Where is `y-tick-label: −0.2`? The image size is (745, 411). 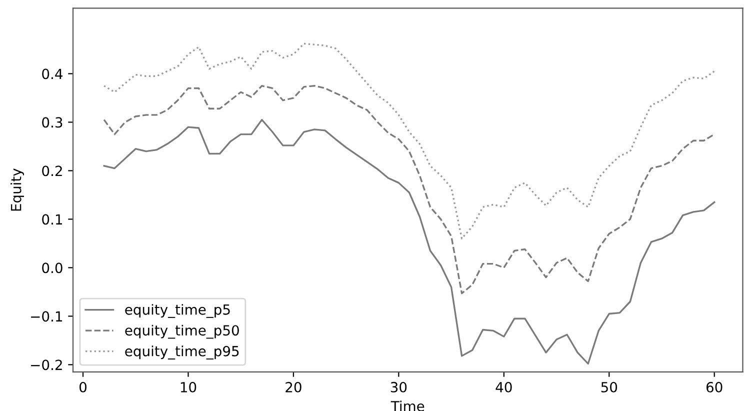 y-tick-label: −0.2 is located at coordinates (46, 365).